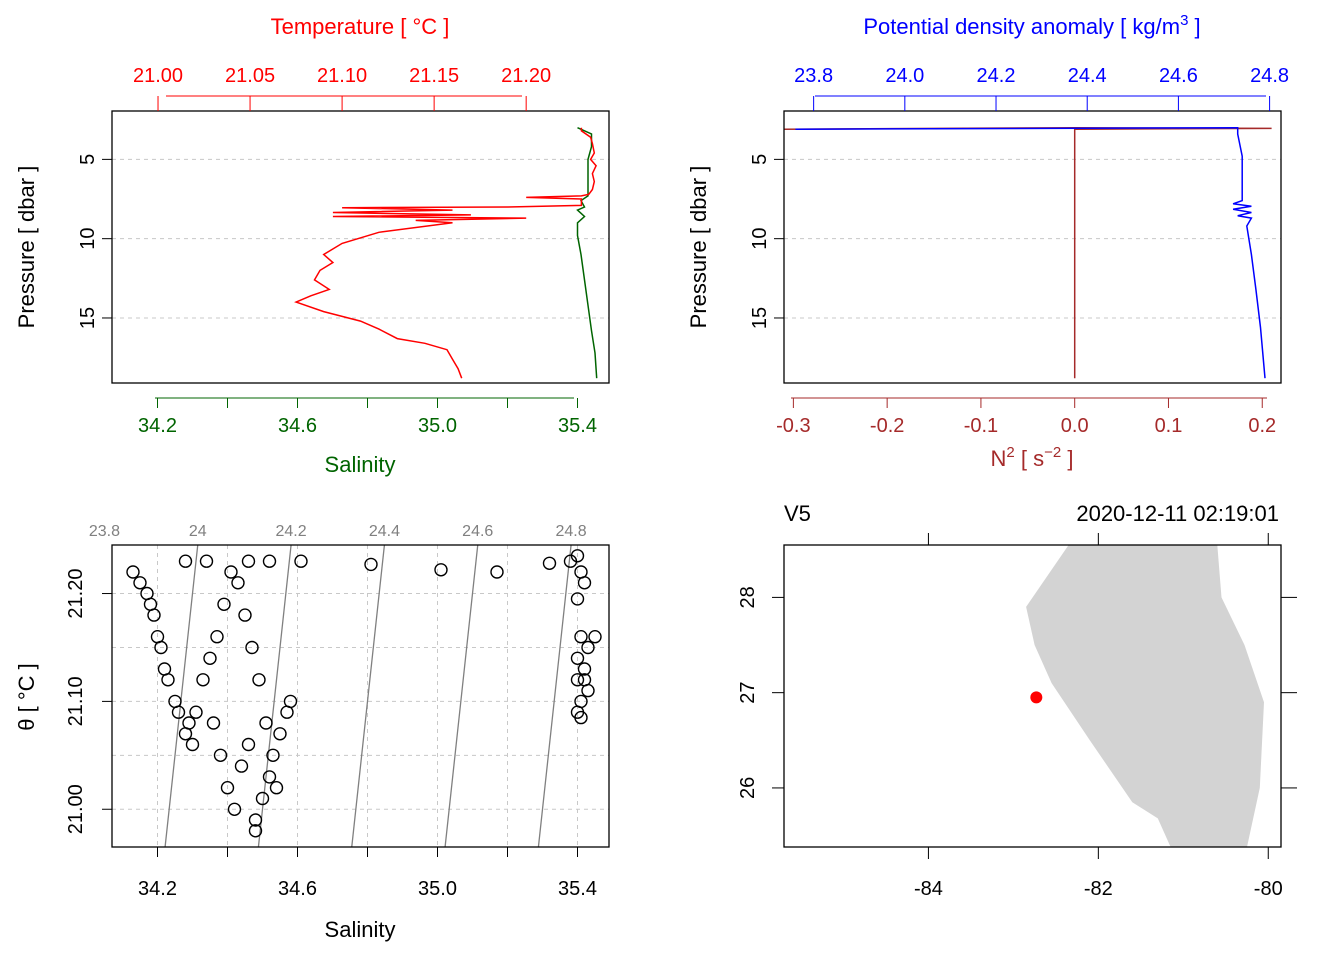  What do you see at coordinates (360, 26) in the screenshot?
I see `p1-temperature-label: Temperature [ °C ]` at bounding box center [360, 26].